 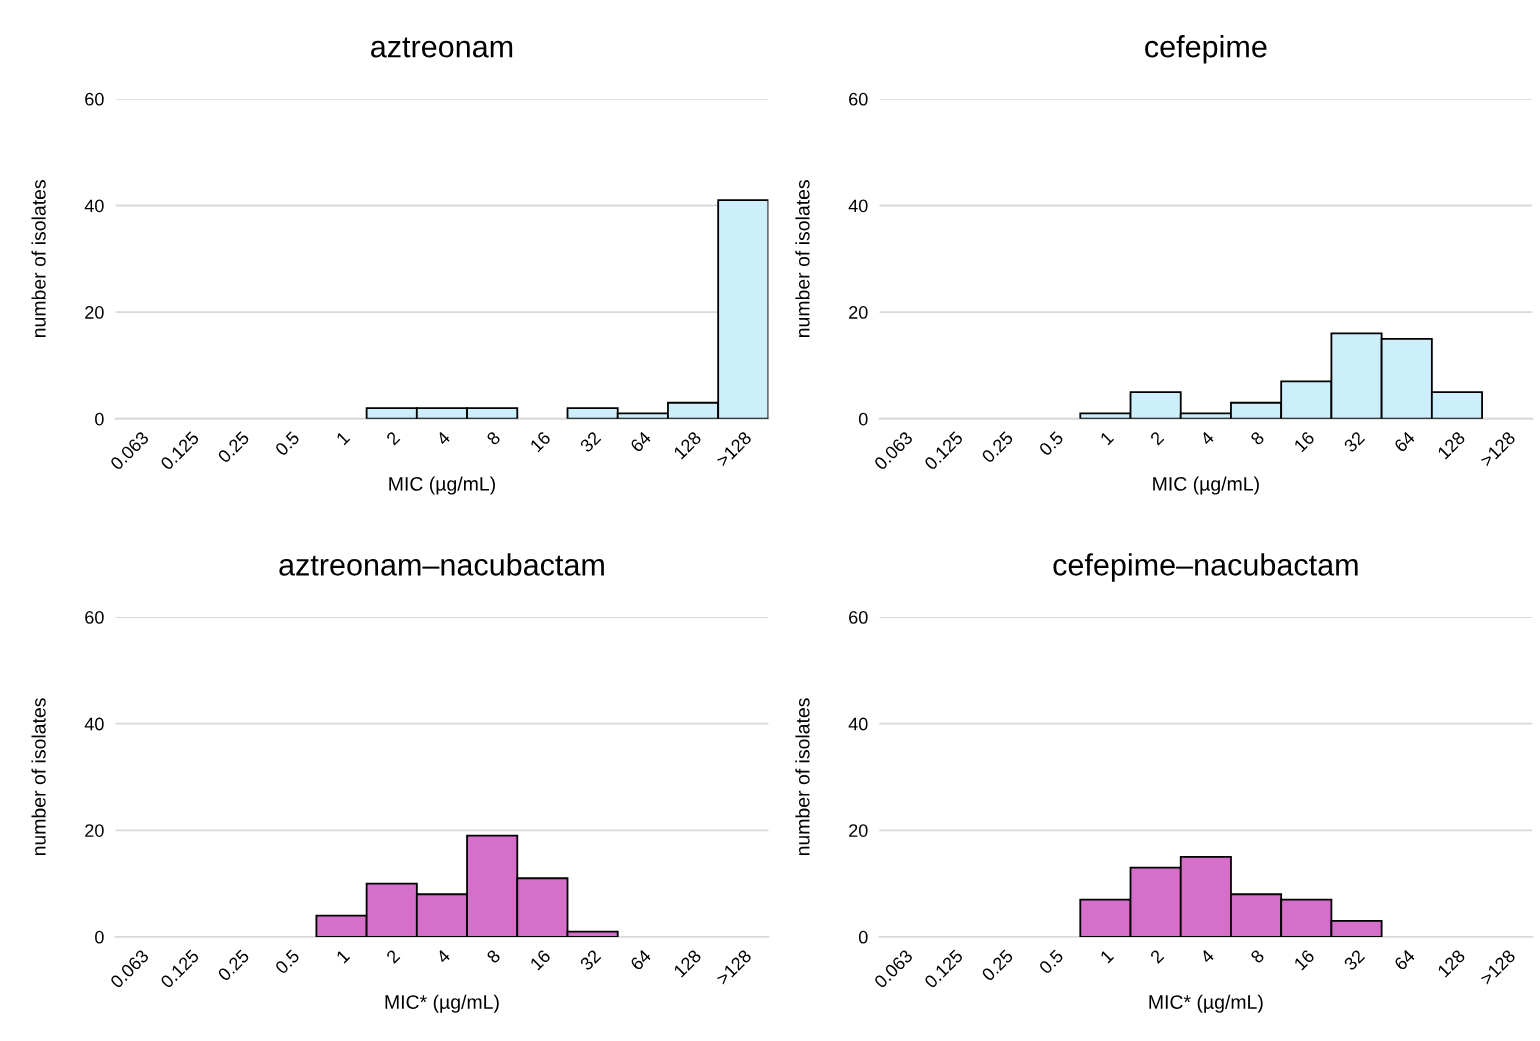 I want to click on chart-title: aztreonam, so click(x=442, y=47).